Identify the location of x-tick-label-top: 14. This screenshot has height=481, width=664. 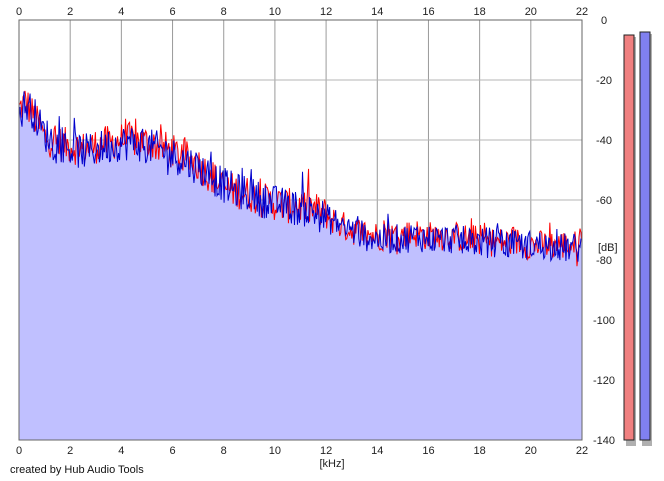
(377, 12).